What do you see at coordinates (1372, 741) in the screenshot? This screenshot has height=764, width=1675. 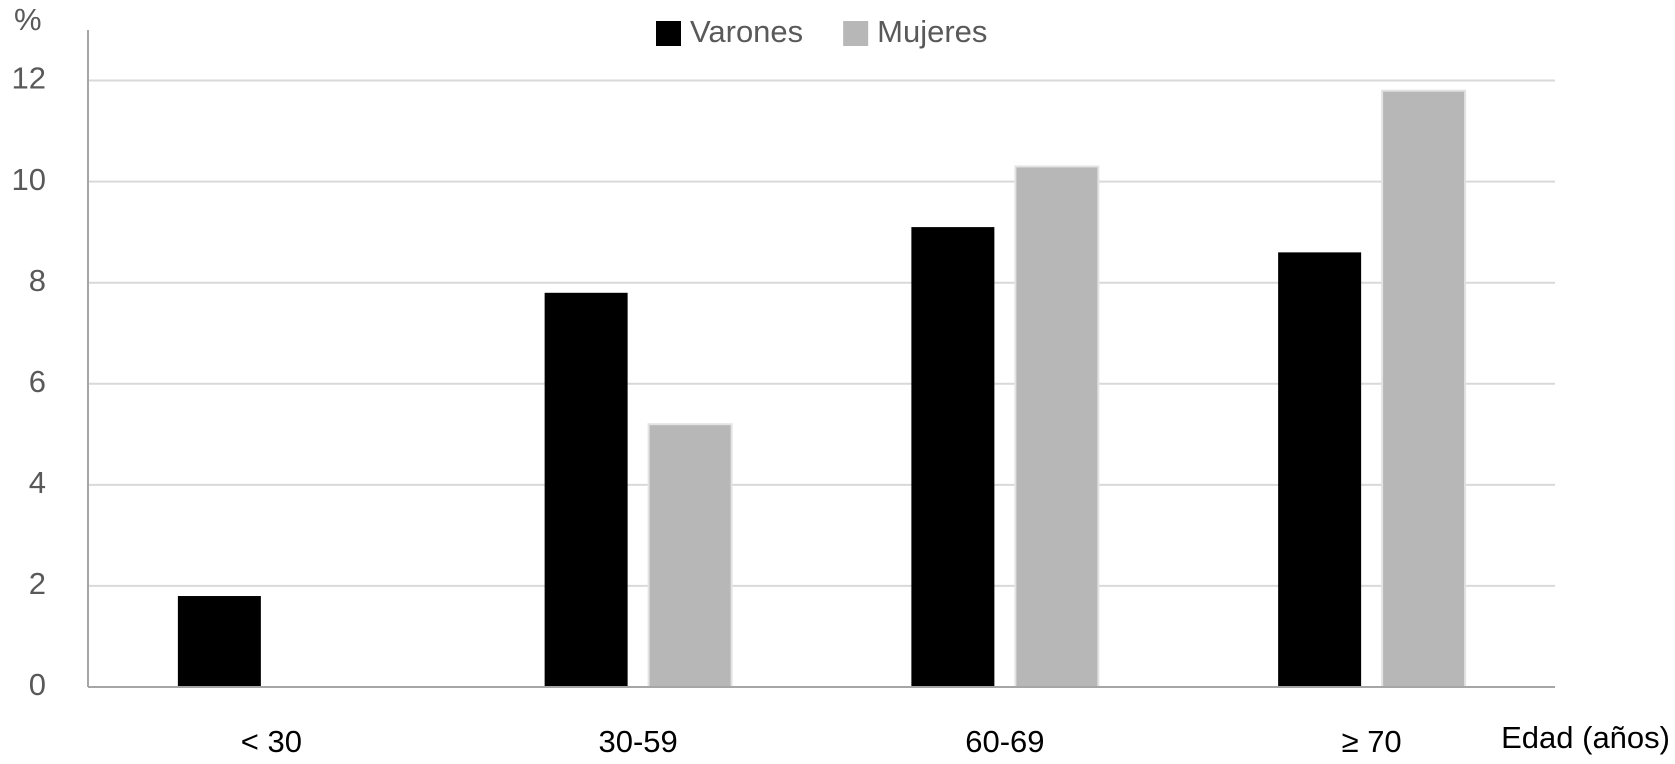 I see `x-tick-label: ≥ 70` at bounding box center [1372, 741].